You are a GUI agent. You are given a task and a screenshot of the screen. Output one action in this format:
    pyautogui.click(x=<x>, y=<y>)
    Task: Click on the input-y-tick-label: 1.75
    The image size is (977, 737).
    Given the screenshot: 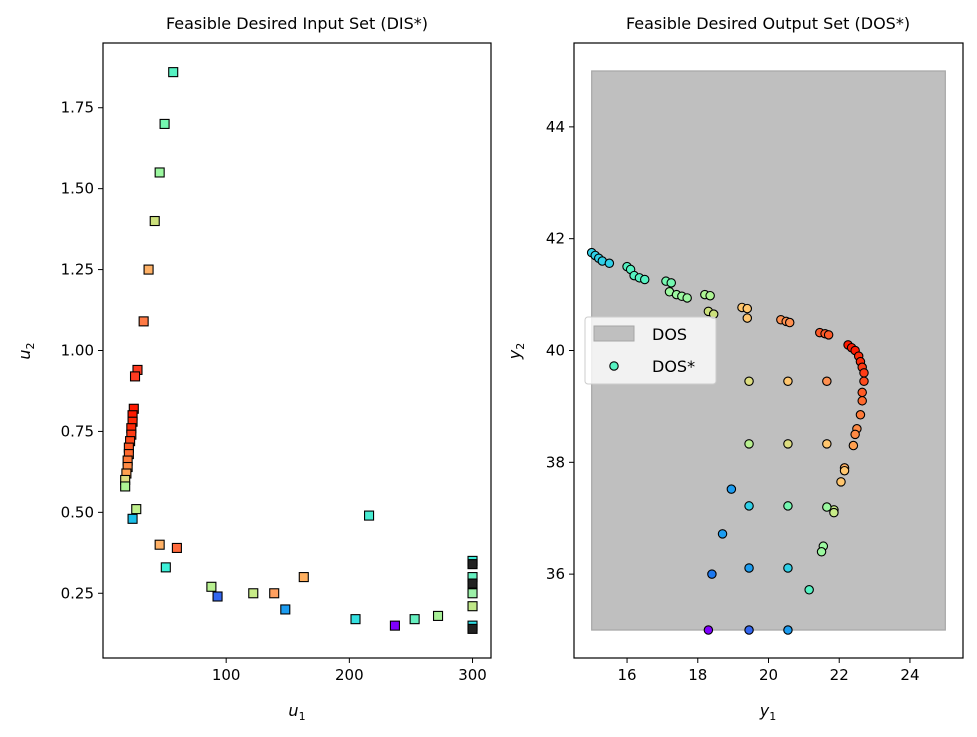 What is the action you would take?
    pyautogui.click(x=77, y=108)
    